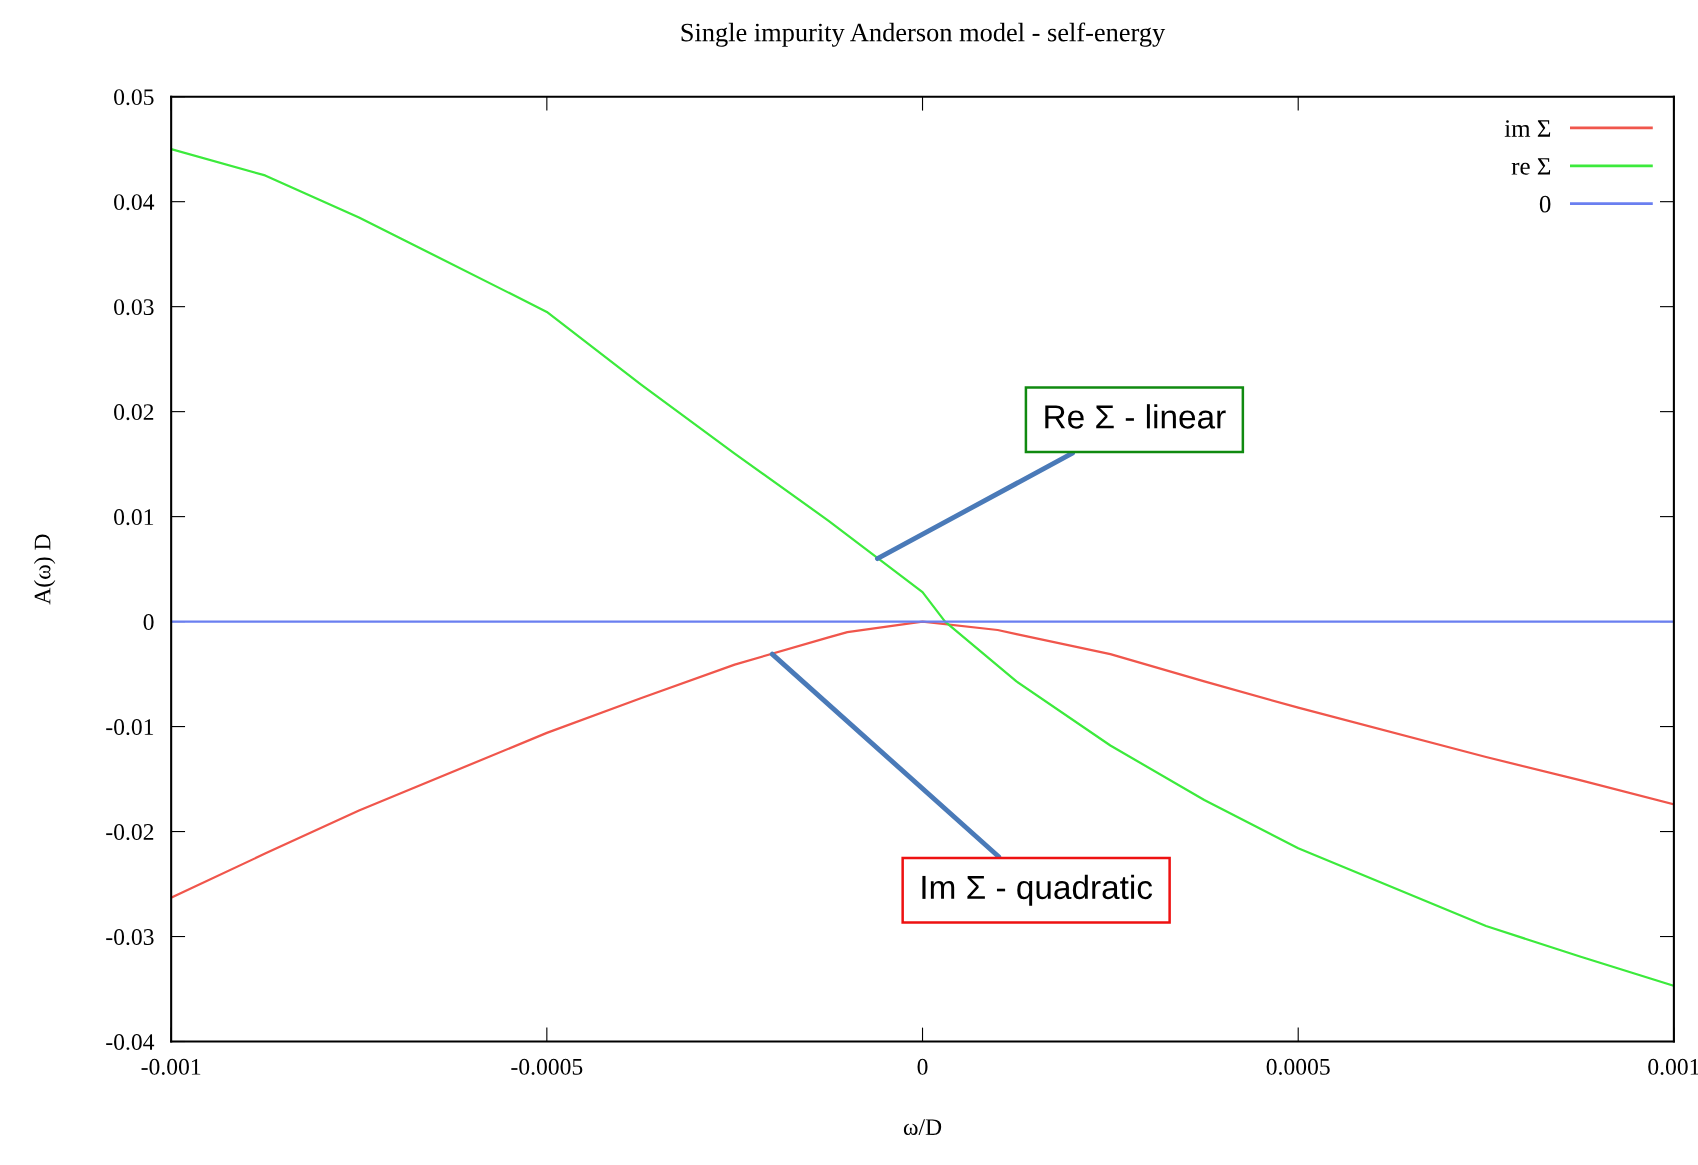  I want to click on y-tick-label: -0.02, so click(130, 832).